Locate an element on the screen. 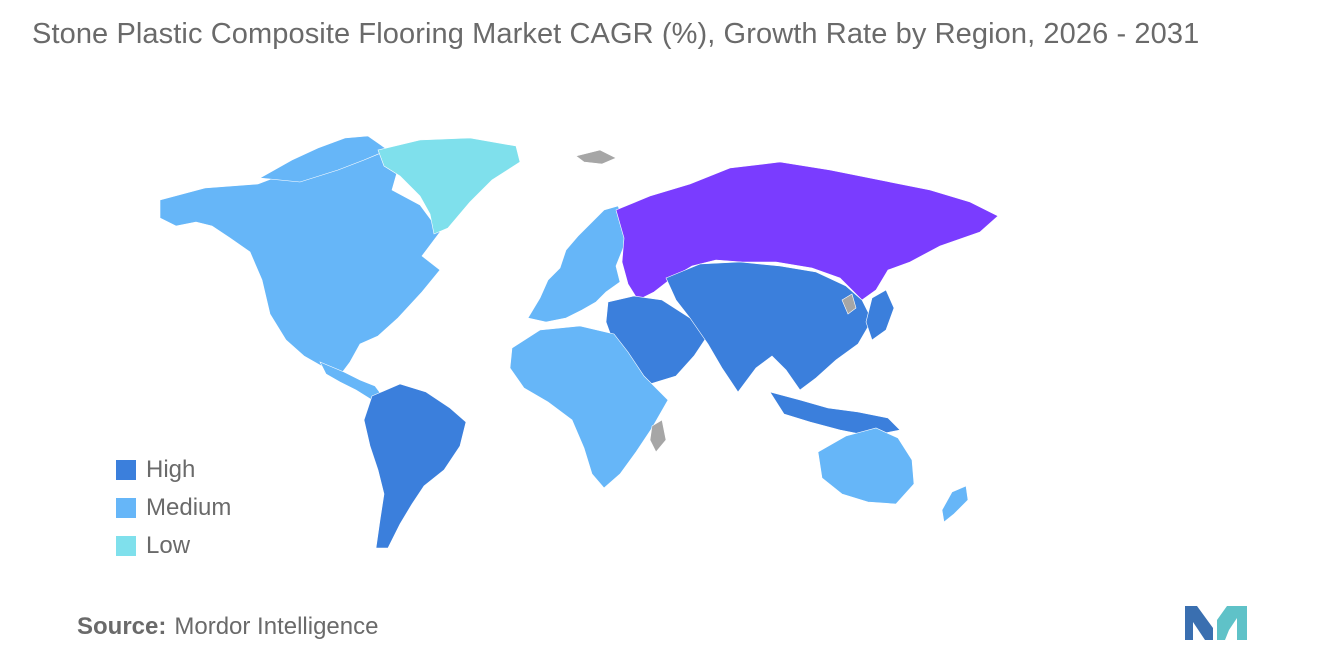  legend-item-medium: Medium is located at coordinates (173, 508).